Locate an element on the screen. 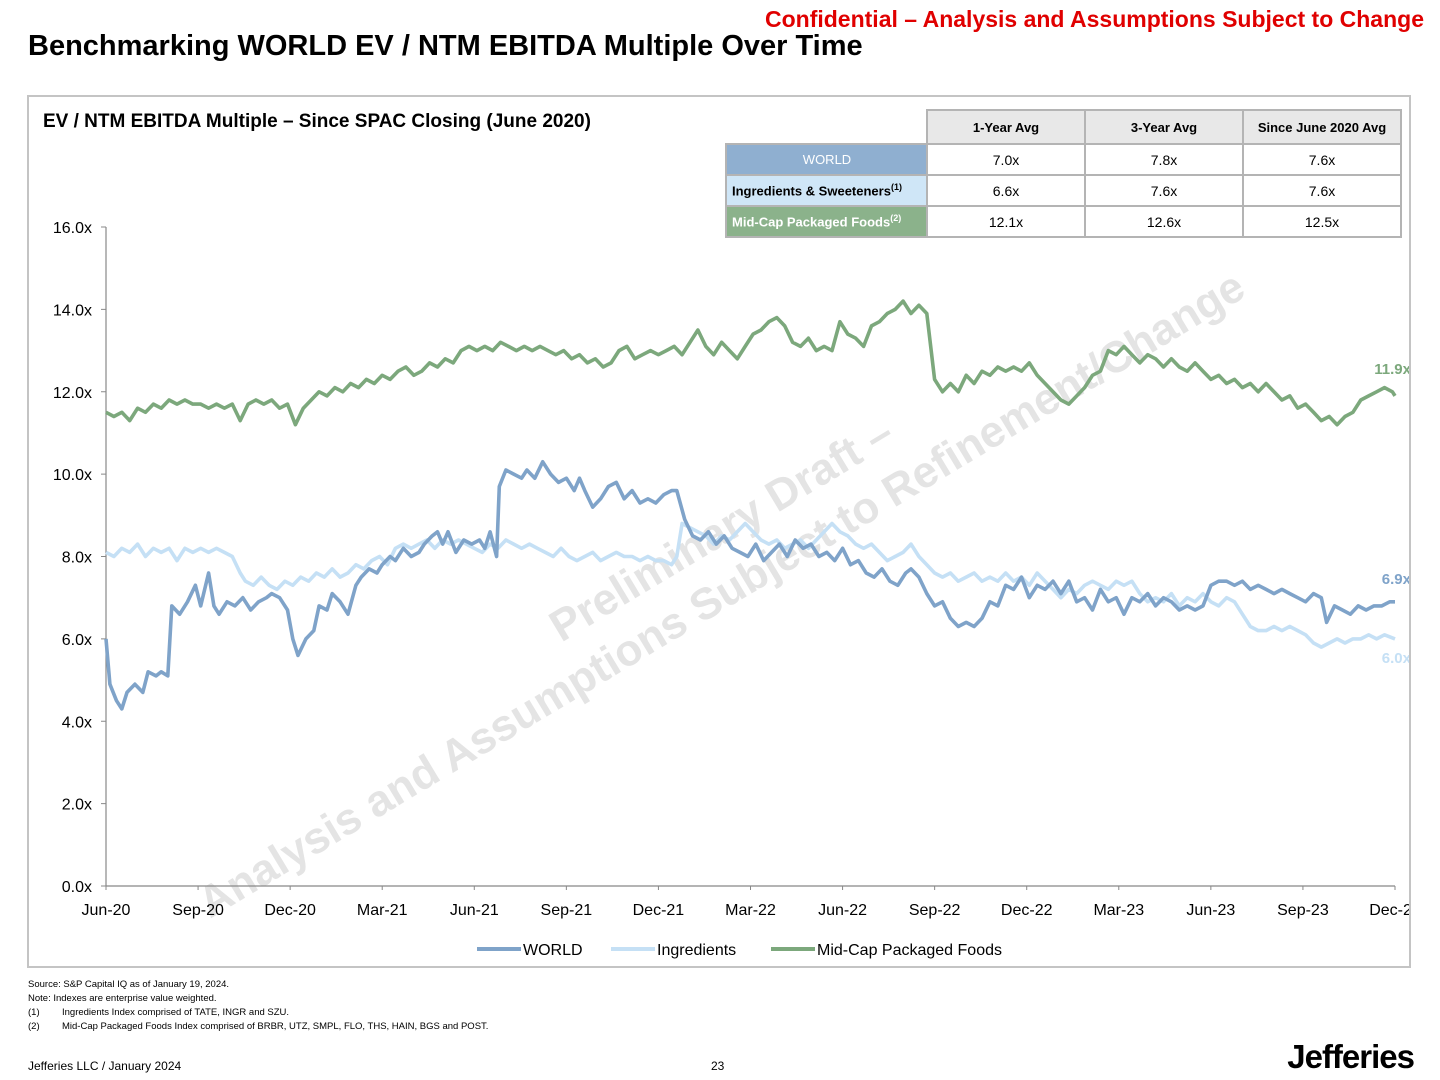  footnote-number: (2) is located at coordinates (34, 1026).